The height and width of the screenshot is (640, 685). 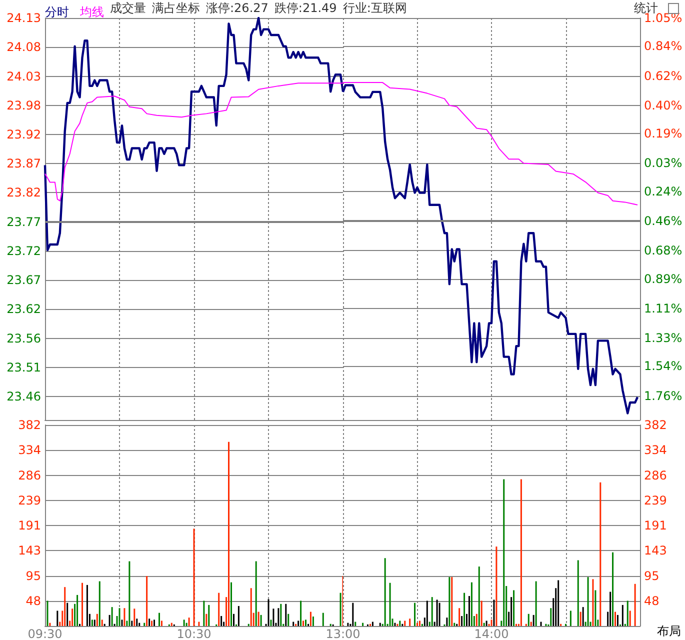 I want to click on y-tick-label: 382, so click(x=29, y=425).